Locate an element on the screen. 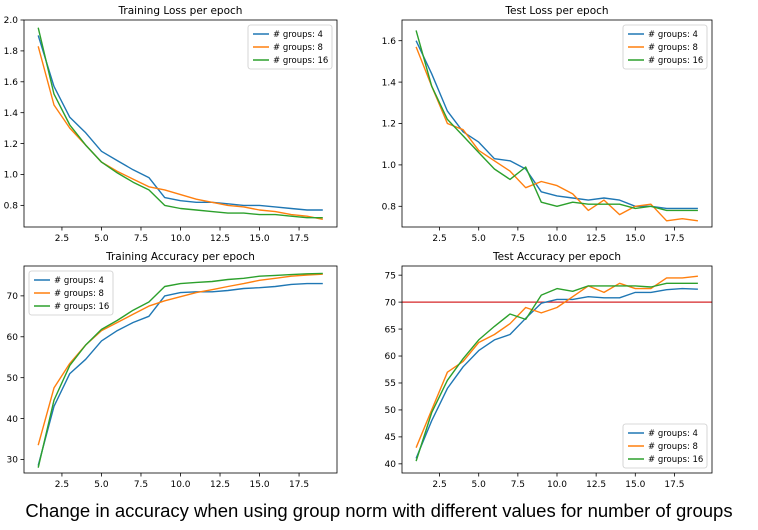 The height and width of the screenshot is (530, 758). y-tick-label: 55 is located at coordinates (390, 384).